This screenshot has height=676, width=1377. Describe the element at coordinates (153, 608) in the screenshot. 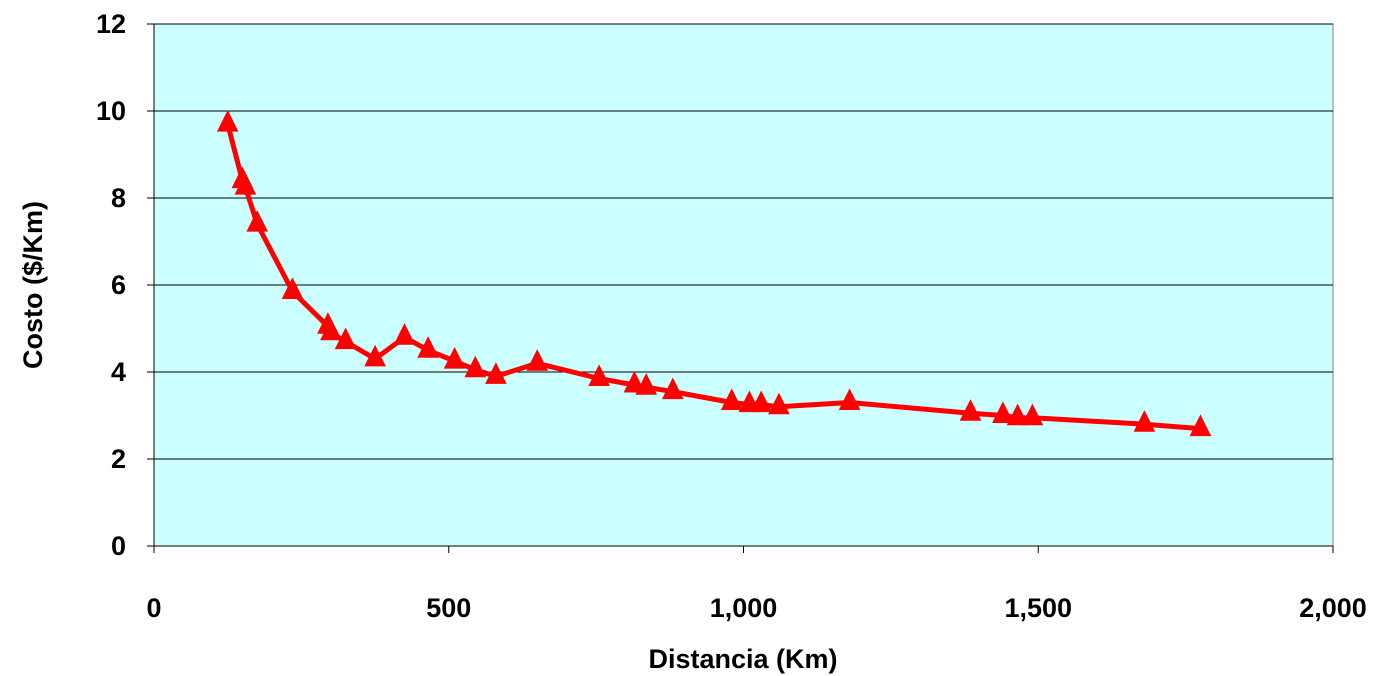

I see `x-tick-label: 0` at that location.